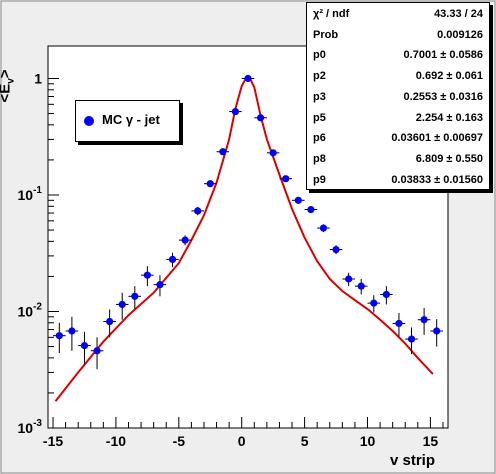 This screenshot has width=496, height=474. What do you see at coordinates (460, 34) in the screenshot?
I see `stats-value: 0.009126` at bounding box center [460, 34].